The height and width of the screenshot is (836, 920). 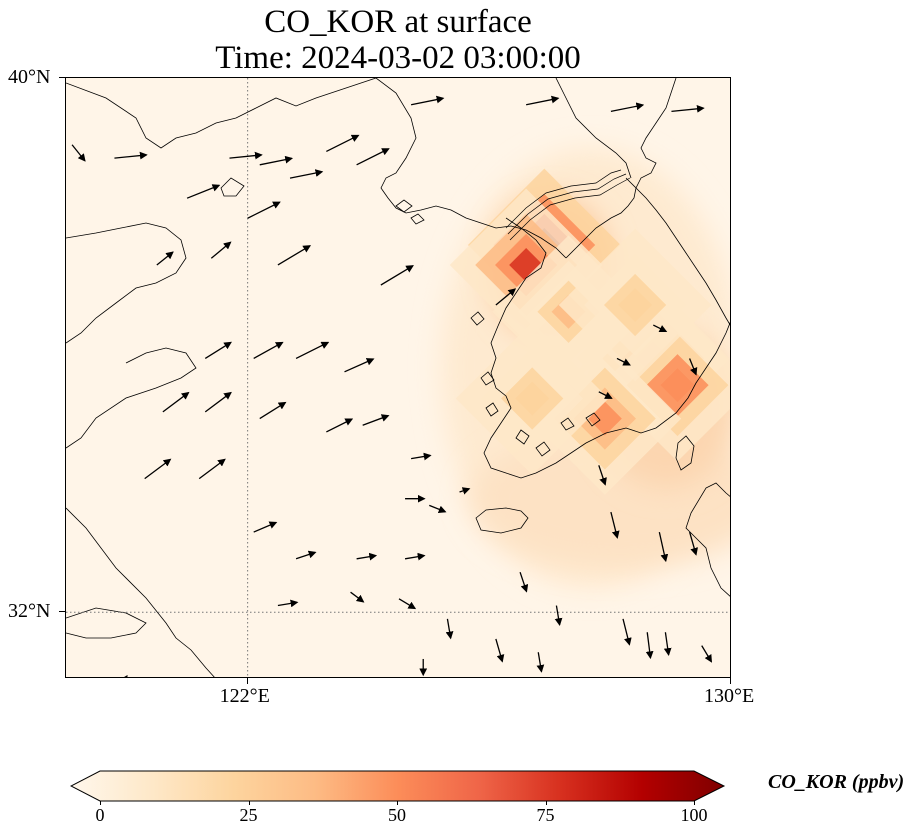 What do you see at coordinates (359, 297) in the screenshot?
I see `coastline-islands-west` at bounding box center [359, 297].